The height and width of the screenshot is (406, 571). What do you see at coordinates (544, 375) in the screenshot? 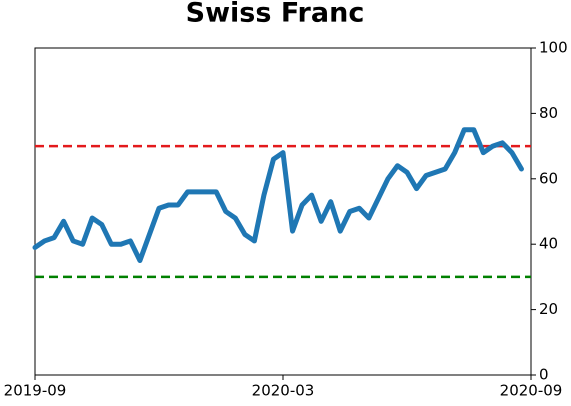
I see `y-tick-label: 0` at bounding box center [544, 375].